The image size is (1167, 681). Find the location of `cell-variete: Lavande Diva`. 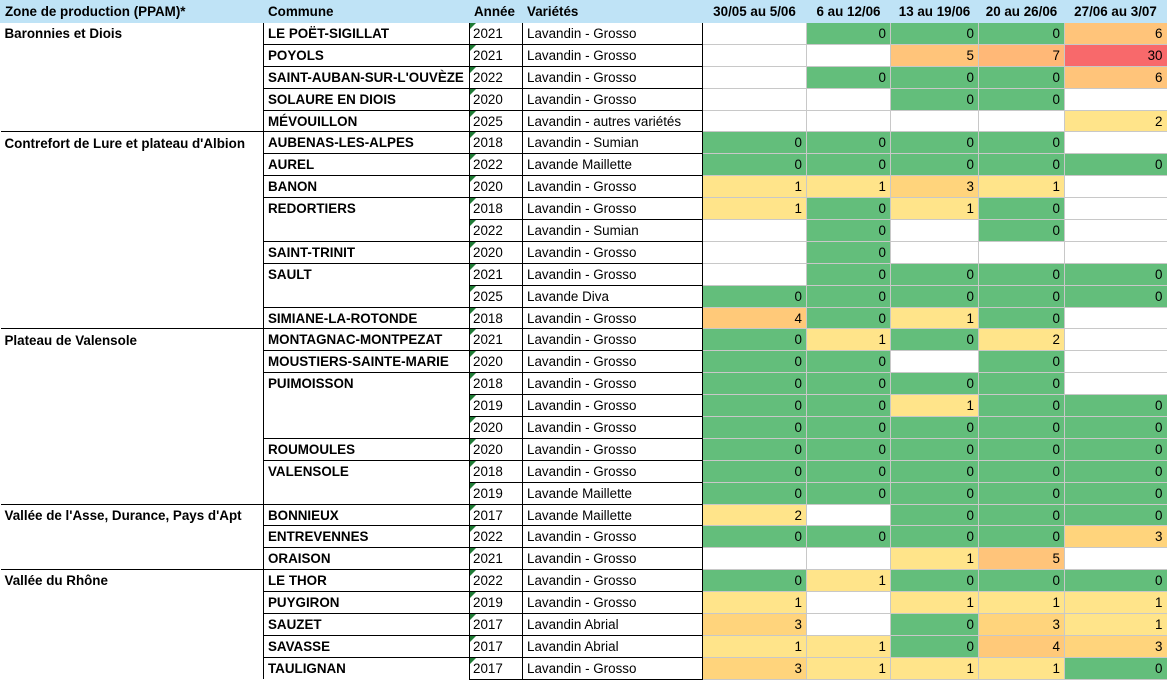

cell-variete: Lavande Diva is located at coordinates (612, 296).